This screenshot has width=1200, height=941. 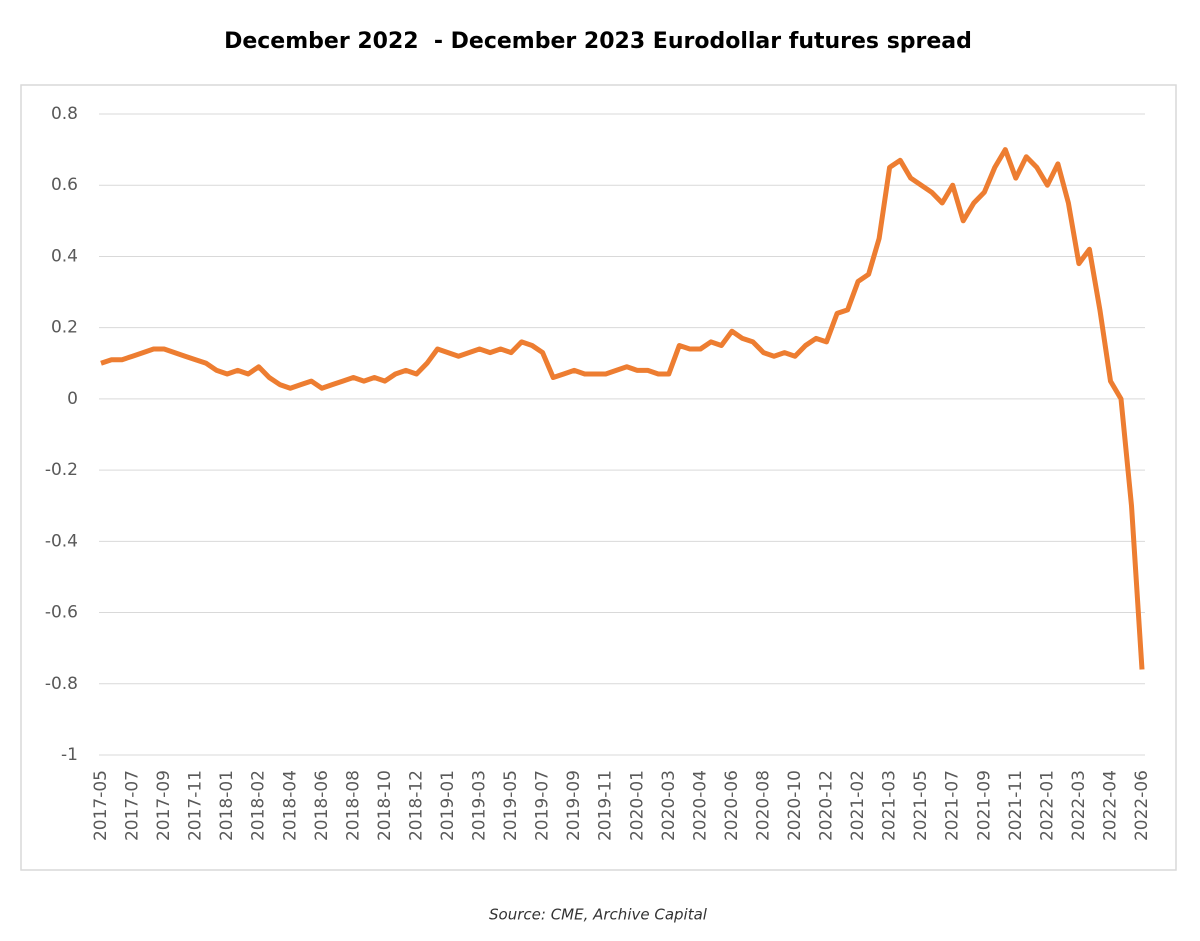 What do you see at coordinates (64, 185) in the screenshot?
I see `y-tick-label: 0.6` at bounding box center [64, 185].